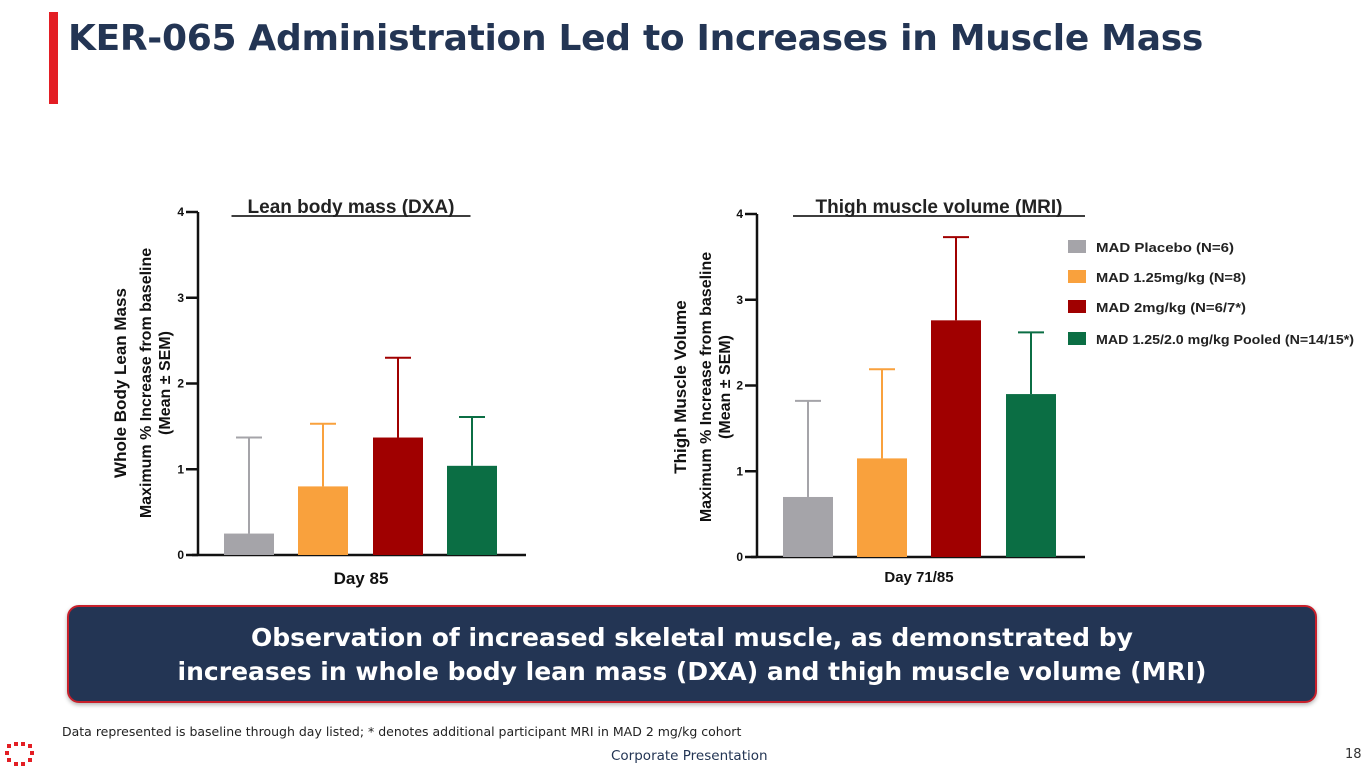  I want to click on legend-label-2: MAD 1.25mg/kg (N=8), so click(1171, 277).